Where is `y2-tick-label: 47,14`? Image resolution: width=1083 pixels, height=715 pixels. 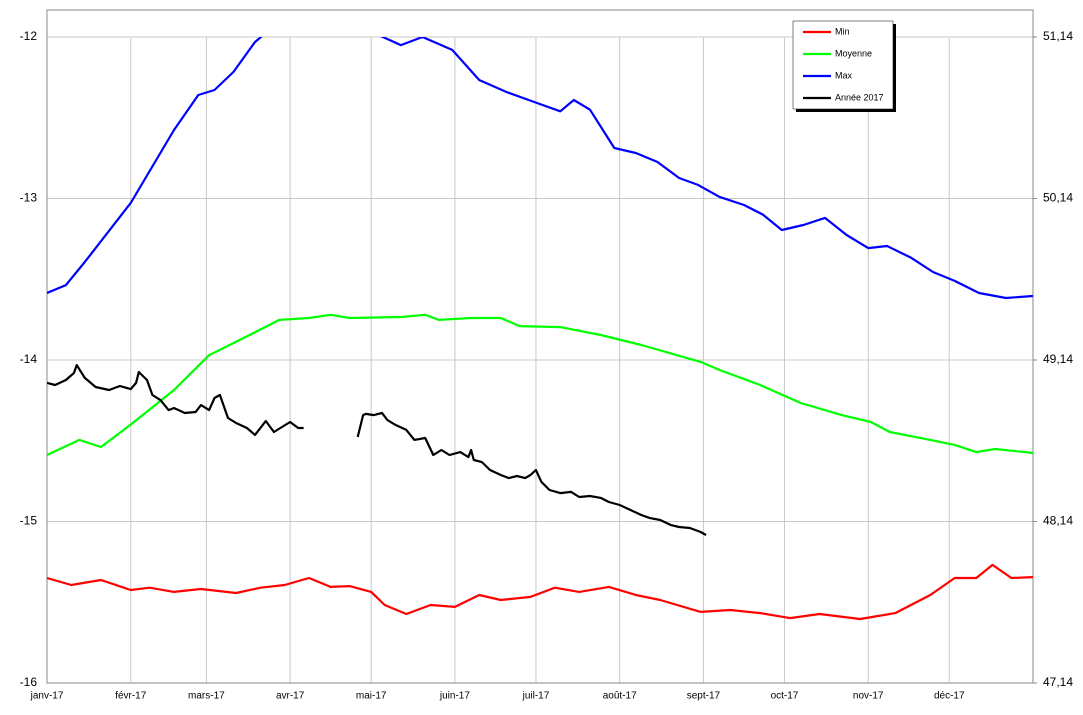 y2-tick-label: 47,14 is located at coordinates (1058, 682).